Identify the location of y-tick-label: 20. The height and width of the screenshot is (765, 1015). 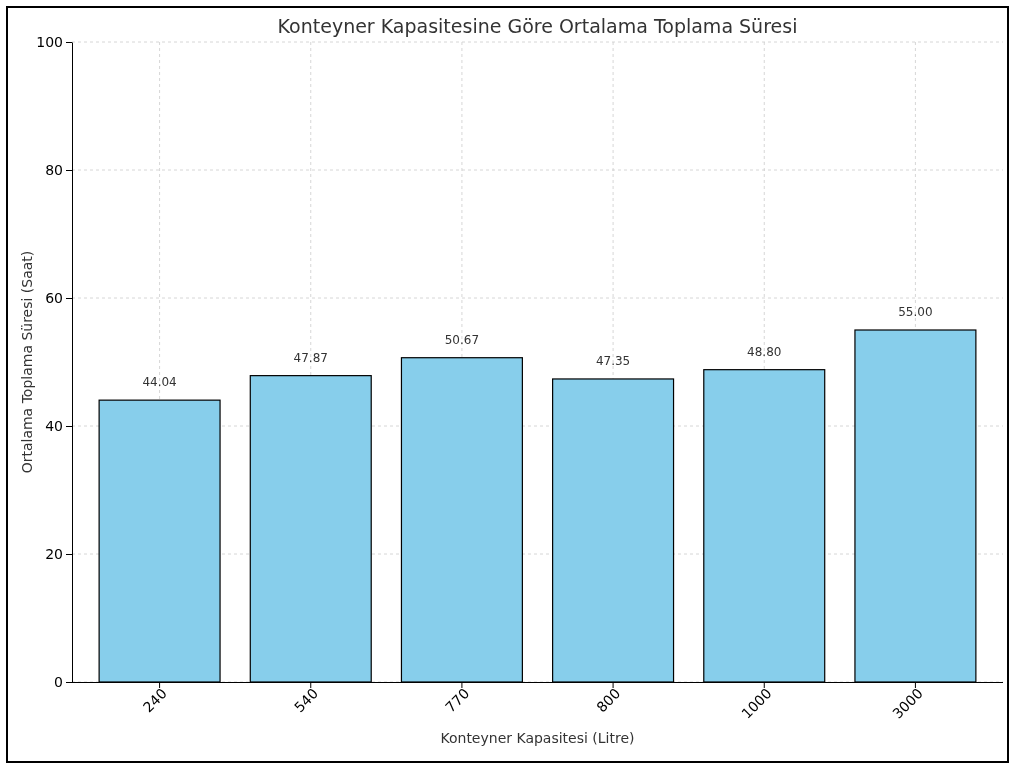
(54, 553).